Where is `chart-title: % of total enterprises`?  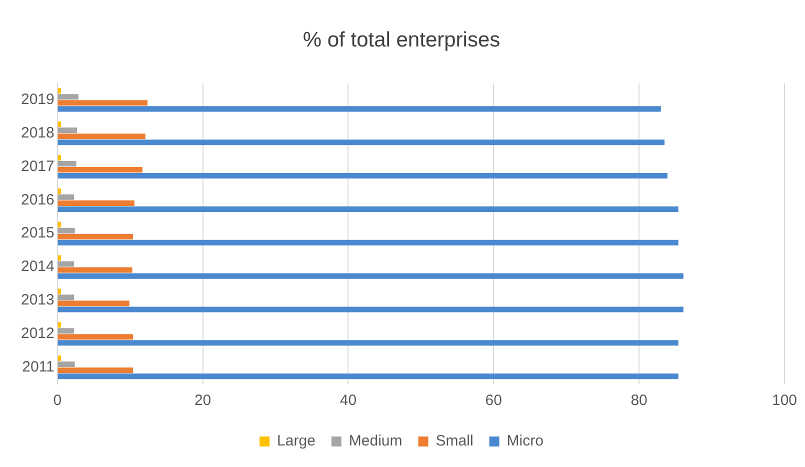 chart-title: % of total enterprises is located at coordinates (401, 40).